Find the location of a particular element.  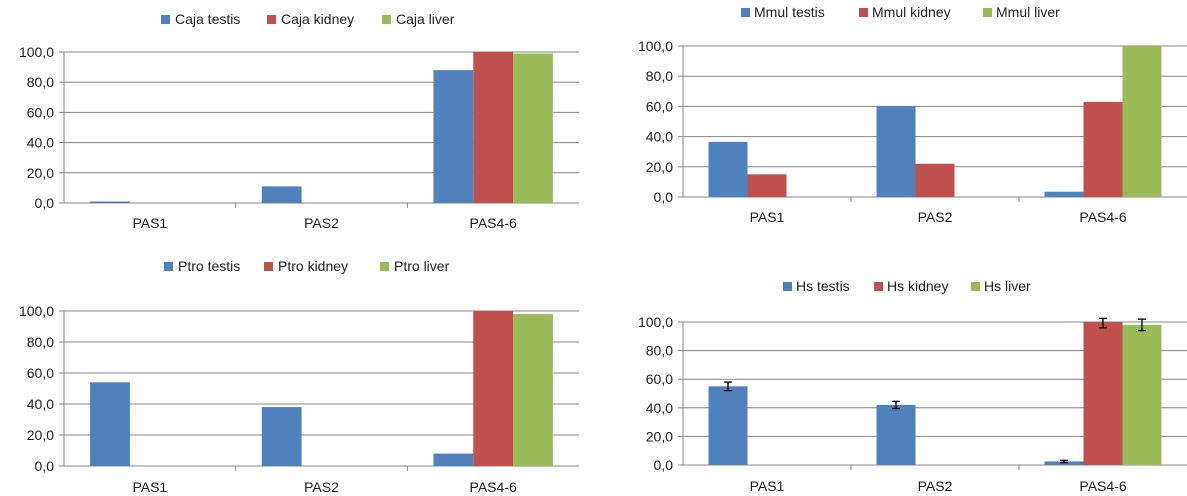

legend-label: Mmul liver is located at coordinates (1028, 12).